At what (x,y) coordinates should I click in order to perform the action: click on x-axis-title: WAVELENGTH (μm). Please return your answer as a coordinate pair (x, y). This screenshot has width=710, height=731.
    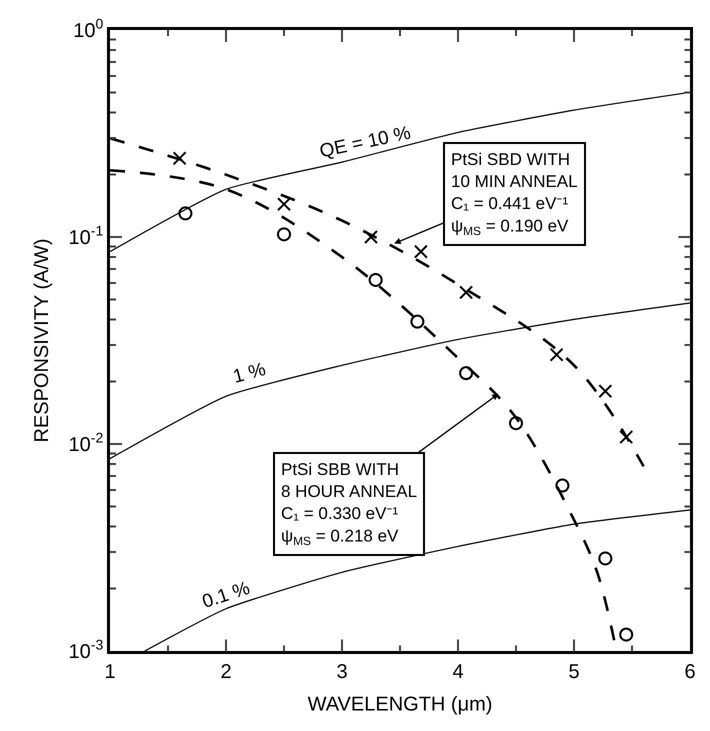
    Looking at the image, I should click on (400, 704).